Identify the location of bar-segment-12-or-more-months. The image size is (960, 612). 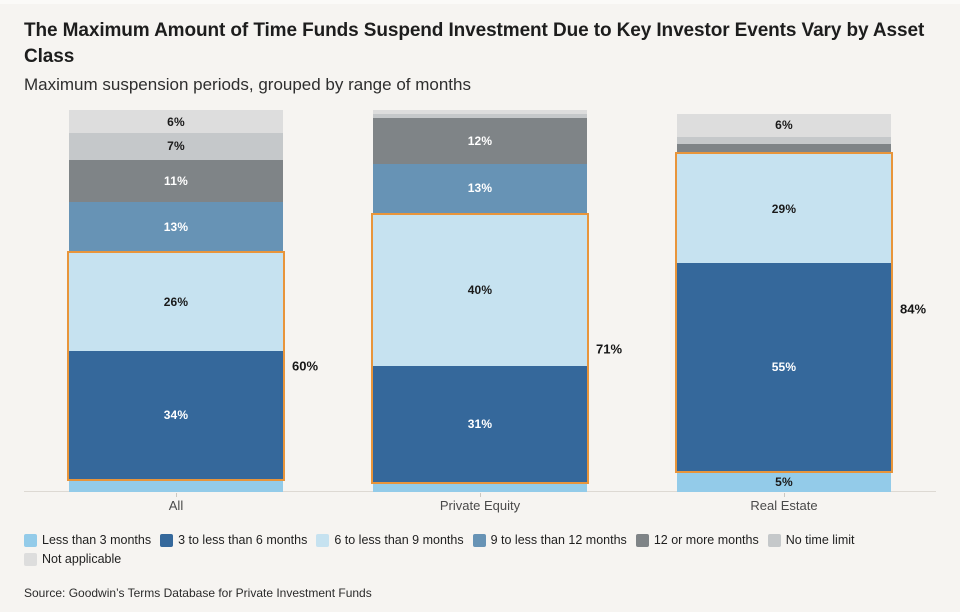
(784, 148).